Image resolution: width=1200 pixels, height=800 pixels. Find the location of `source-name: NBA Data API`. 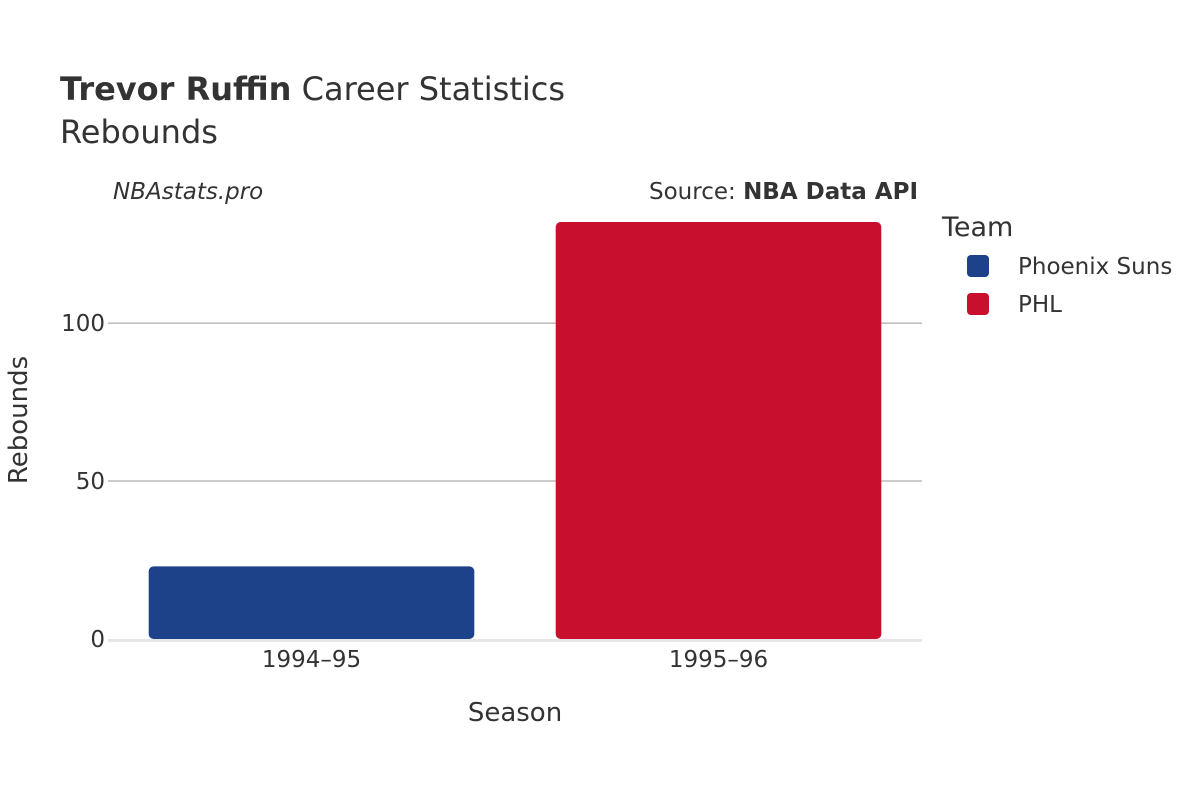

source-name: NBA Data API is located at coordinates (830, 192).